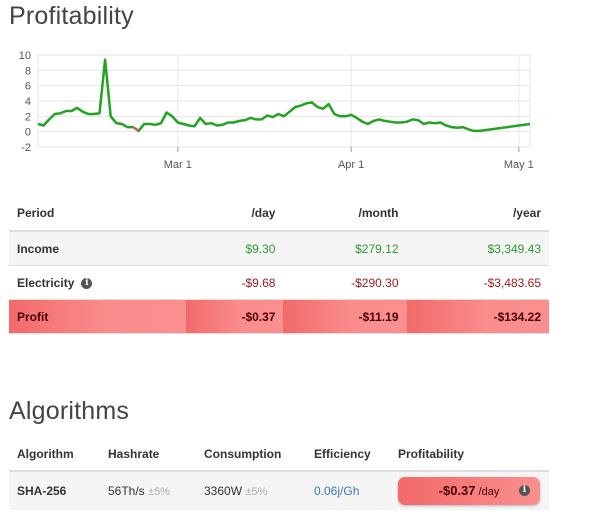 This screenshot has height=516, width=604. I want to click on consumption-cell: 3360W ±5%, so click(251, 490).